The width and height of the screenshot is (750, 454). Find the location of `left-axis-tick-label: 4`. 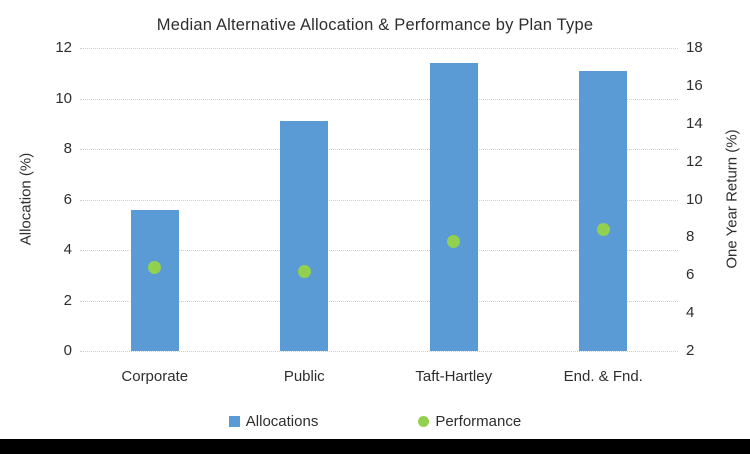

left-axis-tick-label: 4 is located at coordinates (67, 249).